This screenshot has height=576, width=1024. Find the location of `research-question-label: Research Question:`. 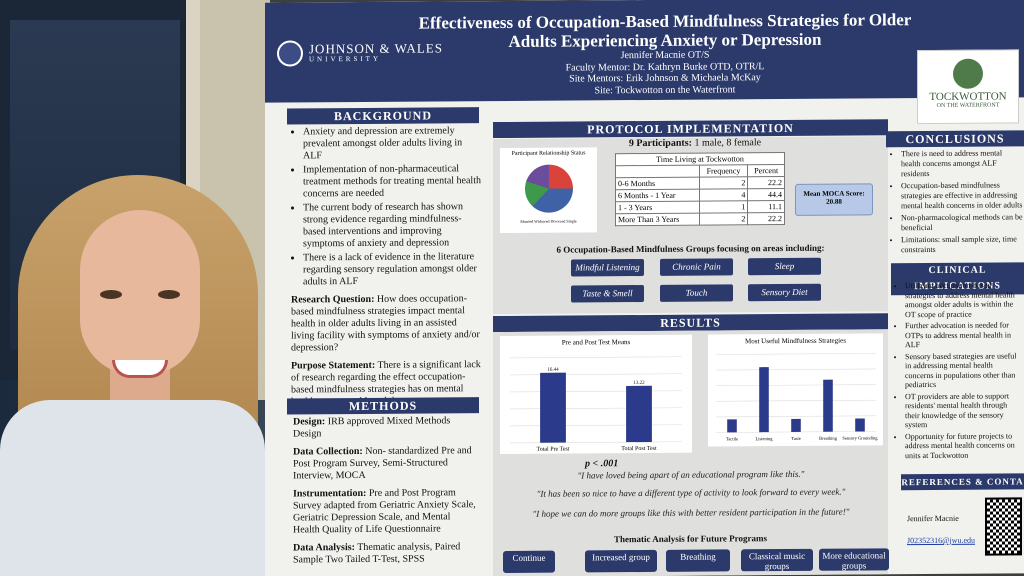

research-question-label: Research Question: is located at coordinates (333, 299).